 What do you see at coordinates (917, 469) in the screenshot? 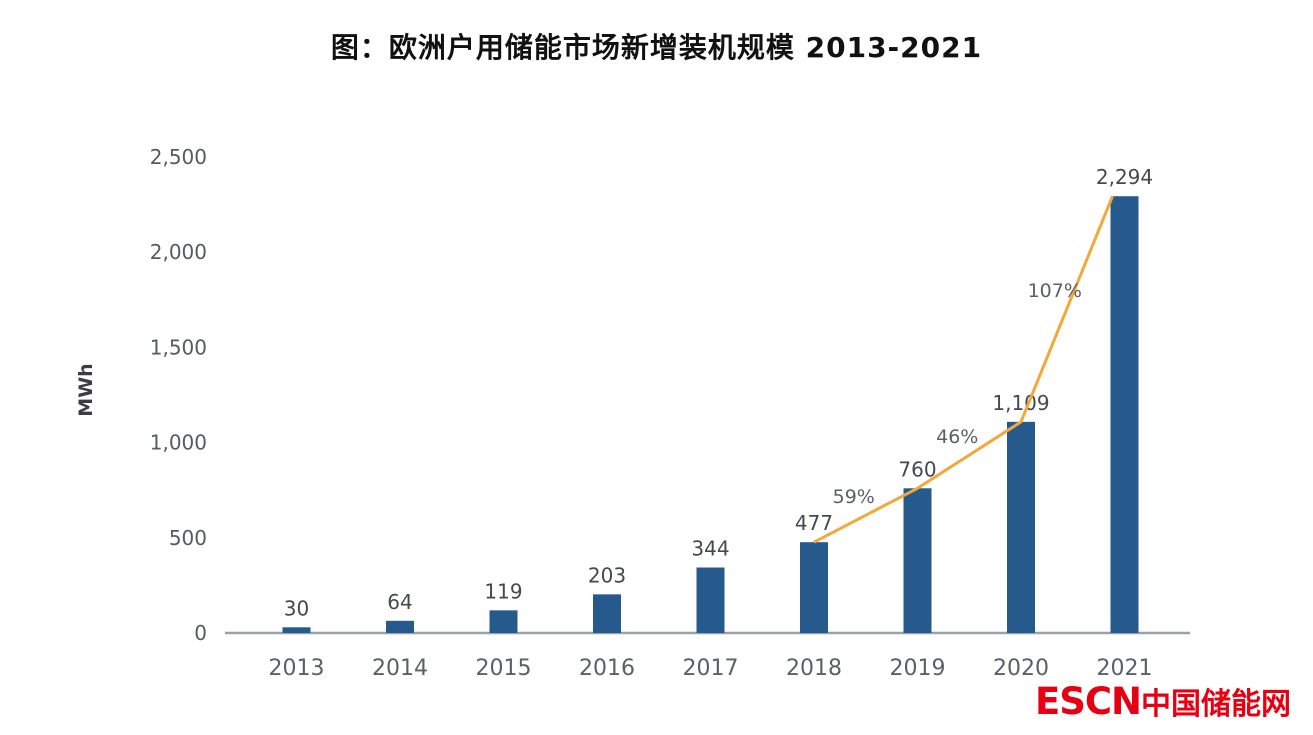
I see `bar-value-label: 760` at bounding box center [917, 469].